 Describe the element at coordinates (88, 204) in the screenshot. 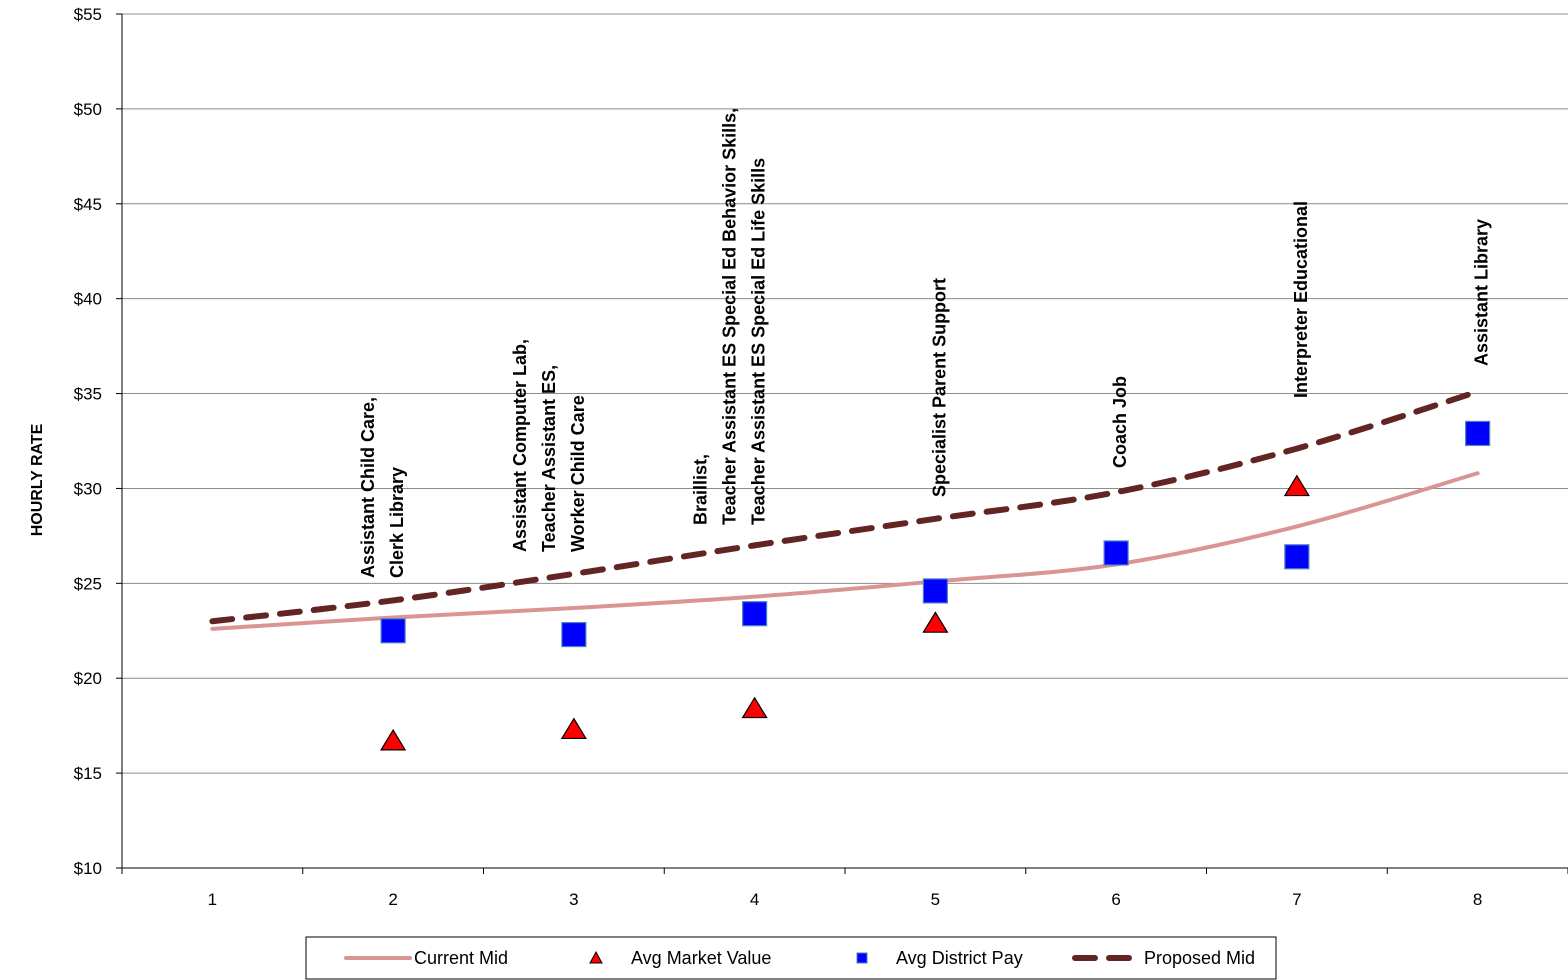

I see `y-tick-label: $45` at that location.